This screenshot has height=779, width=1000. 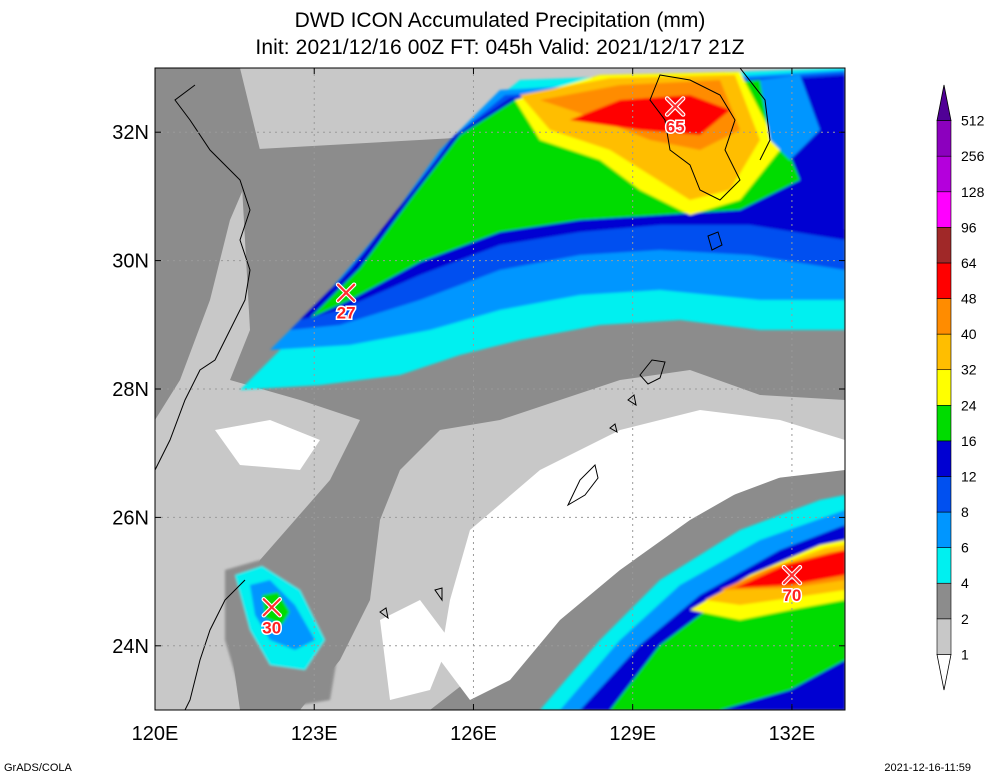 What do you see at coordinates (969, 227) in the screenshot?
I see `legend-level-label: 96` at bounding box center [969, 227].